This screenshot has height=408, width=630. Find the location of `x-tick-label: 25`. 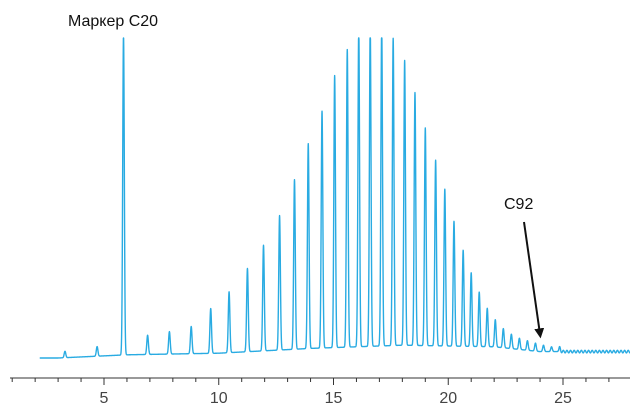

x-tick-label: 25 is located at coordinates (563, 398).